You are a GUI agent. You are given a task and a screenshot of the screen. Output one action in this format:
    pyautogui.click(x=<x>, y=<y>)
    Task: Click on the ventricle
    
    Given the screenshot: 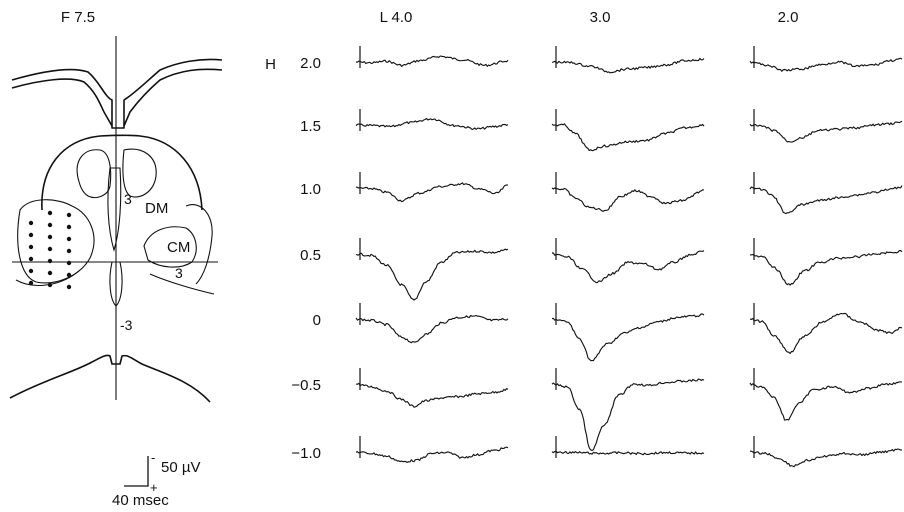 What is the action you would take?
    pyautogui.click(x=114, y=209)
    